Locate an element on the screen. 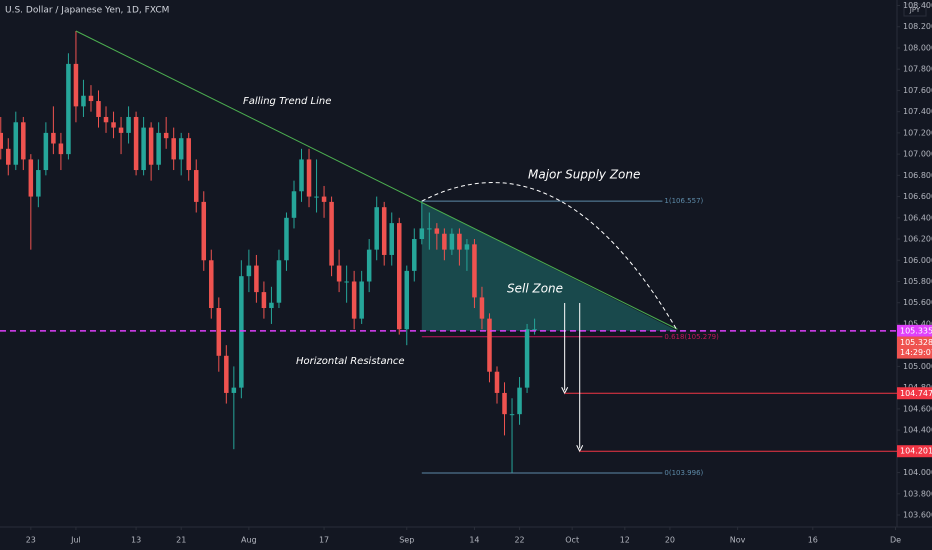 This screenshot has height=550, width=932. chart-title: U.S. Dollar / Japanese Yen, 1D, FXCM is located at coordinates (87, 11).